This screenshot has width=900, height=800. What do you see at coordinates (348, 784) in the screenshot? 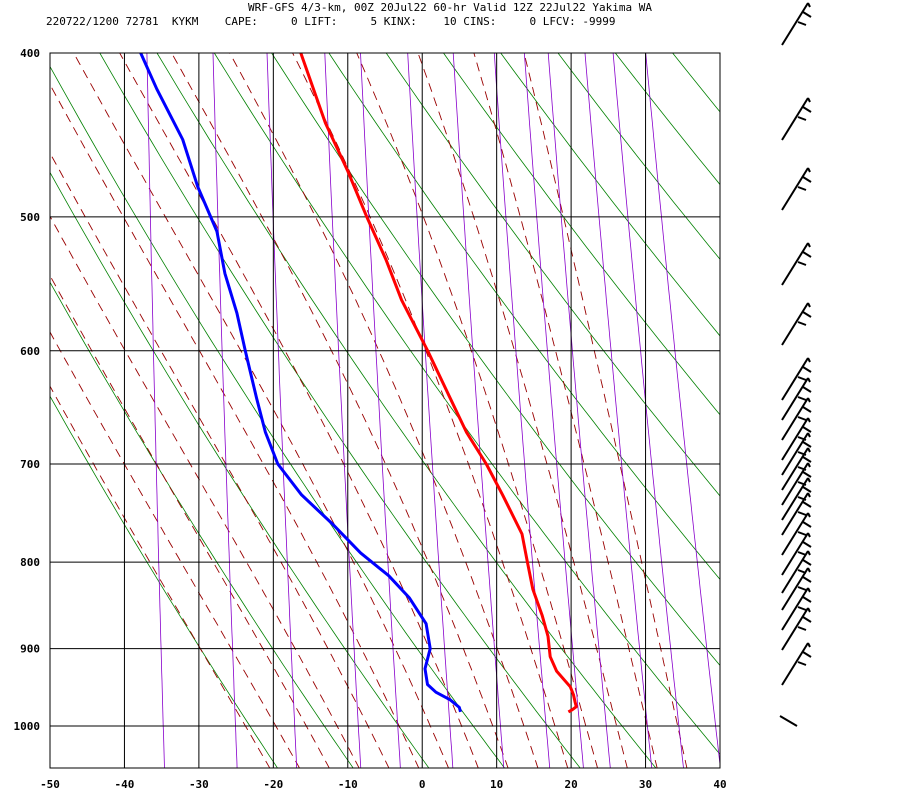
I see `x-tick-label: -10` at bounding box center [348, 784].